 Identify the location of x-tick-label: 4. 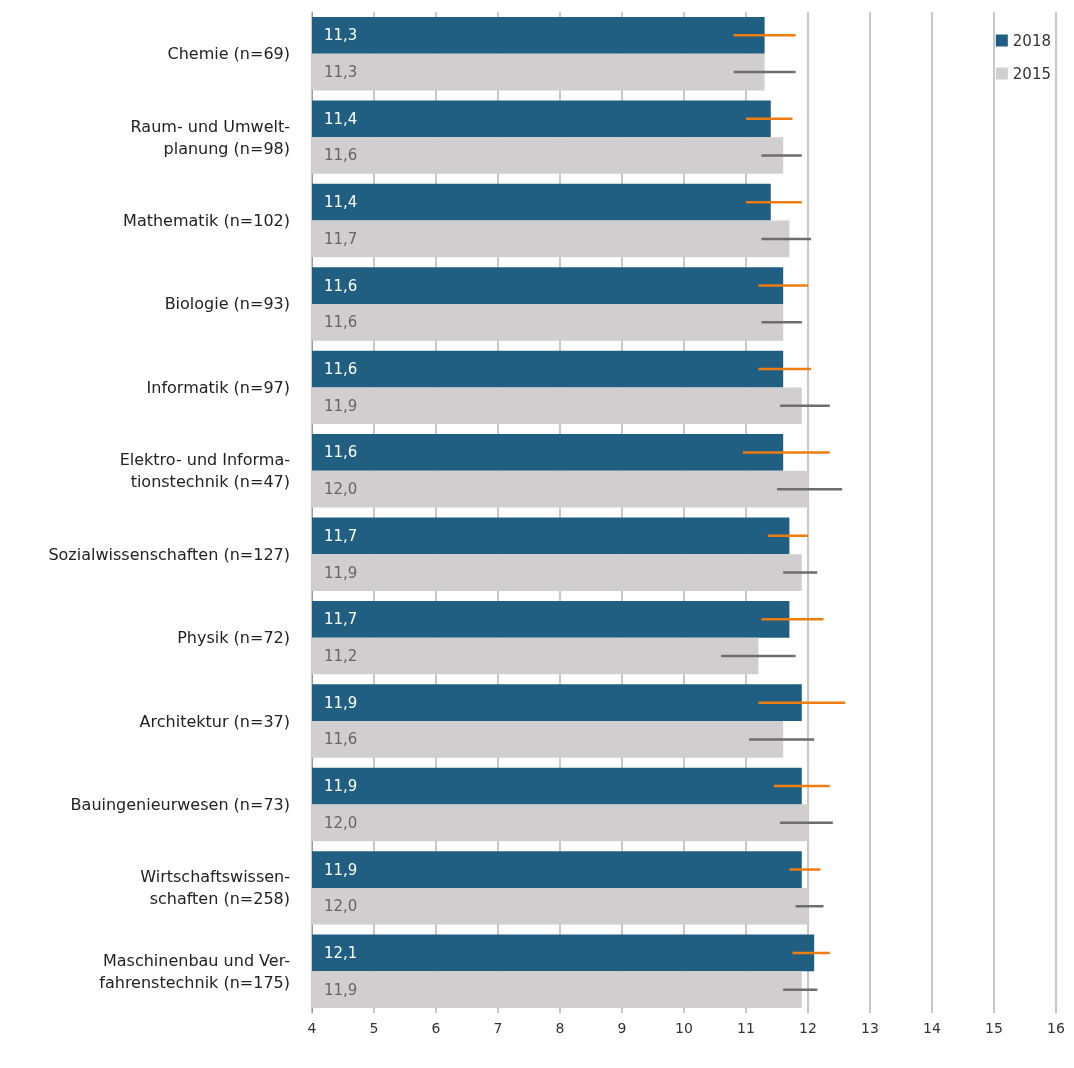
(312, 1028).